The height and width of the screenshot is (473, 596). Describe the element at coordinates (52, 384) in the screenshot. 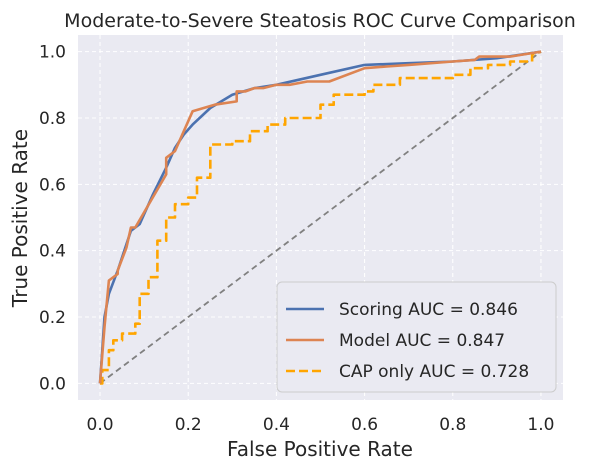

I see `y-tick-label: 0.0` at that location.